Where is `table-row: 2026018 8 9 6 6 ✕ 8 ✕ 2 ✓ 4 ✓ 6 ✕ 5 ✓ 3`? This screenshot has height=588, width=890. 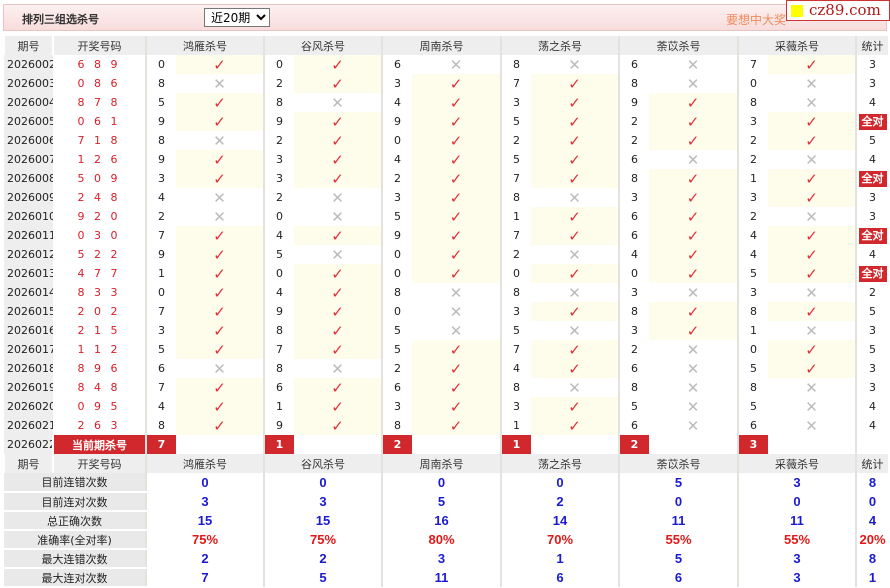
table-row: 2026018 8 9 6 6 ✕ 8 ✕ 2 ✓ 4 ✓ 6 ✕ 5 ✓ 3 is located at coordinates (446, 368).